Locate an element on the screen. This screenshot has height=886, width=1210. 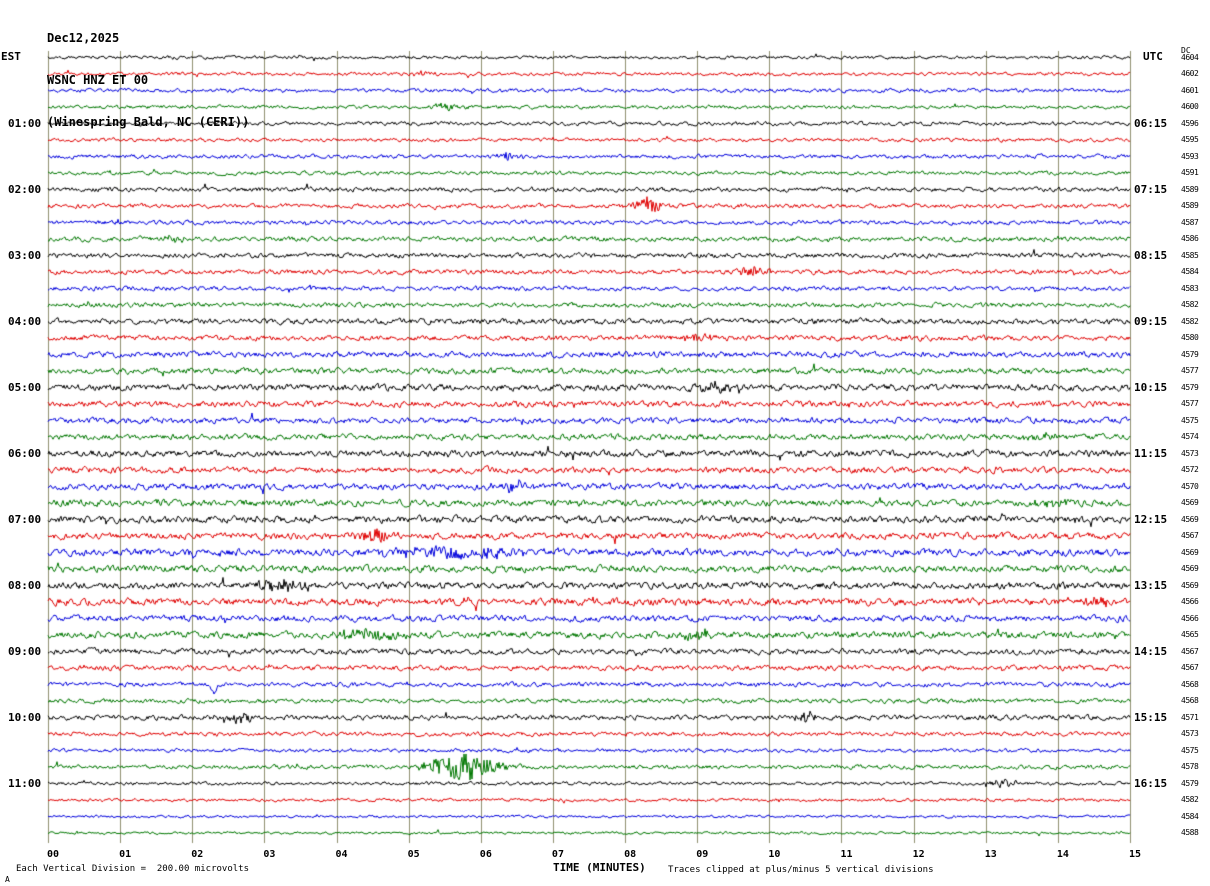
x-axis-tick-label: 01 is located at coordinates (125, 854).